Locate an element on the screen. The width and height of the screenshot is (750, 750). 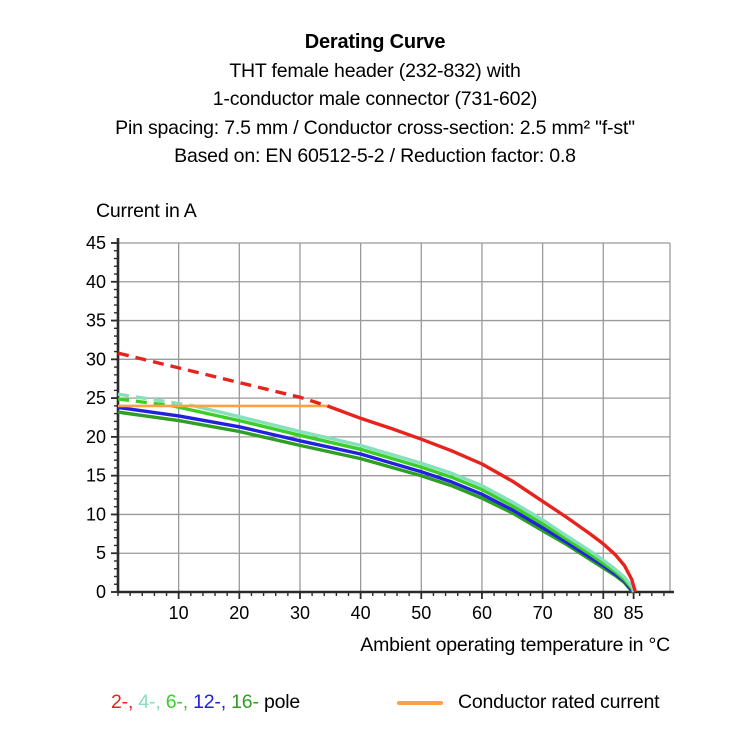
svg-text: 45 is located at coordinates (96, 243).